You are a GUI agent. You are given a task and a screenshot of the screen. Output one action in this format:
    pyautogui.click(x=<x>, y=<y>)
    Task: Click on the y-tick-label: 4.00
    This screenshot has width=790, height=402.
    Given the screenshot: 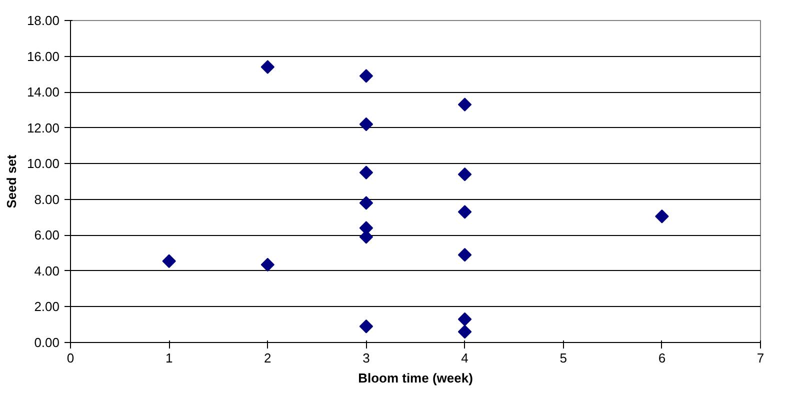 What is the action you would take?
    pyautogui.click(x=47, y=270)
    